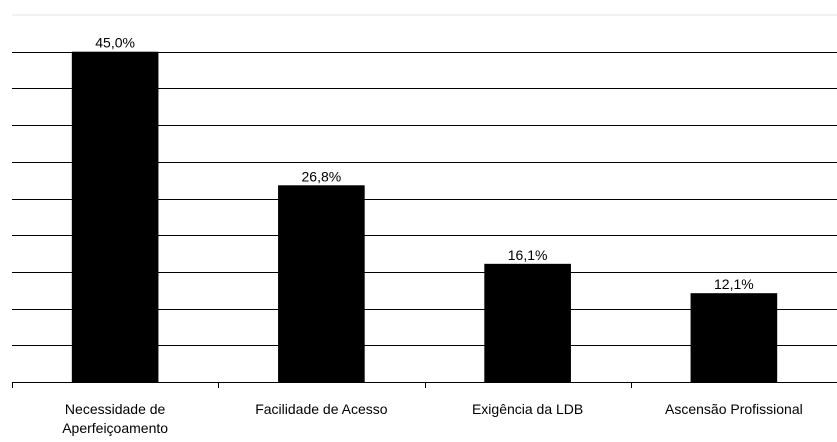 This screenshot has width=837, height=442. I want to click on value-label: 12,1%, so click(734, 284).